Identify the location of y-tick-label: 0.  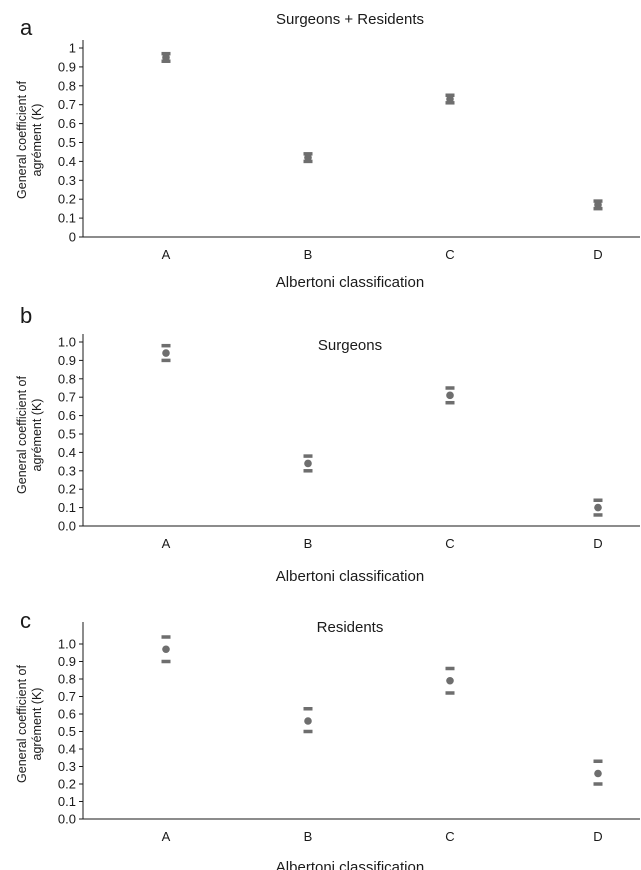
(72, 237).